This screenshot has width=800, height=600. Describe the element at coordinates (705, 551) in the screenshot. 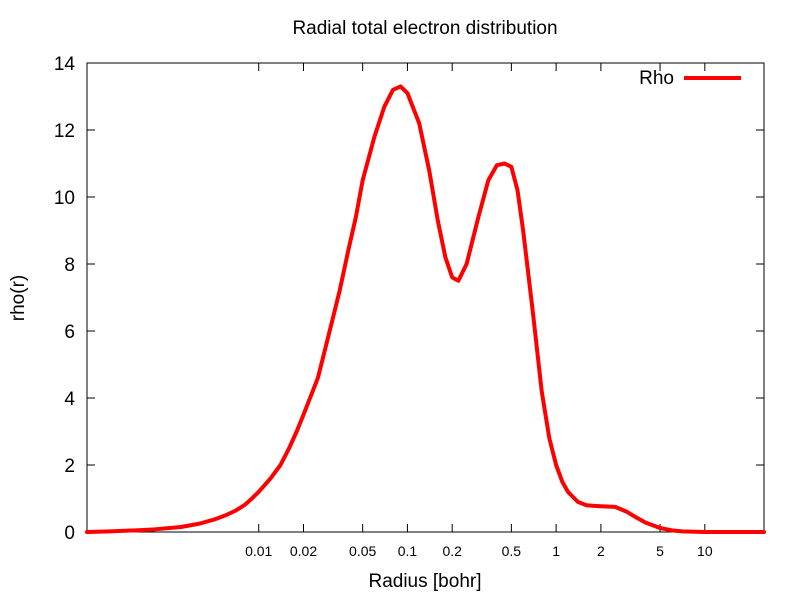

I see `x-tick-label: 10` at that location.